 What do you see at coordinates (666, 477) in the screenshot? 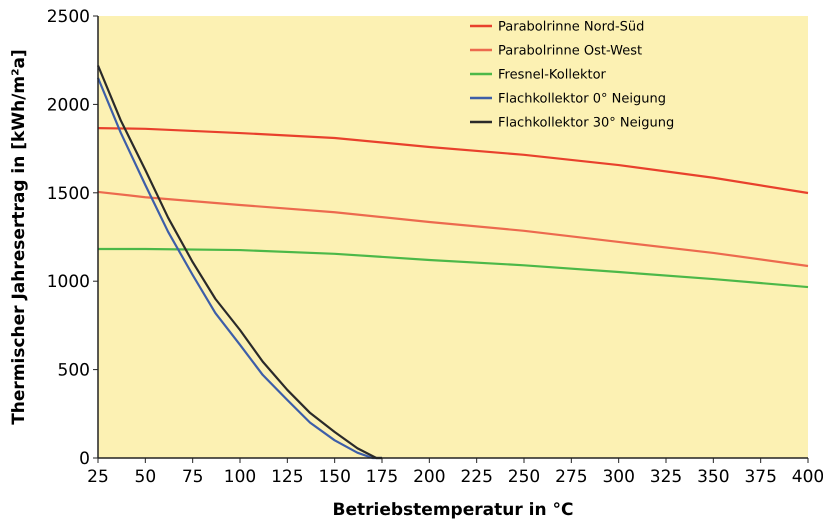
I see `x-tick-label: 325` at bounding box center [666, 477].